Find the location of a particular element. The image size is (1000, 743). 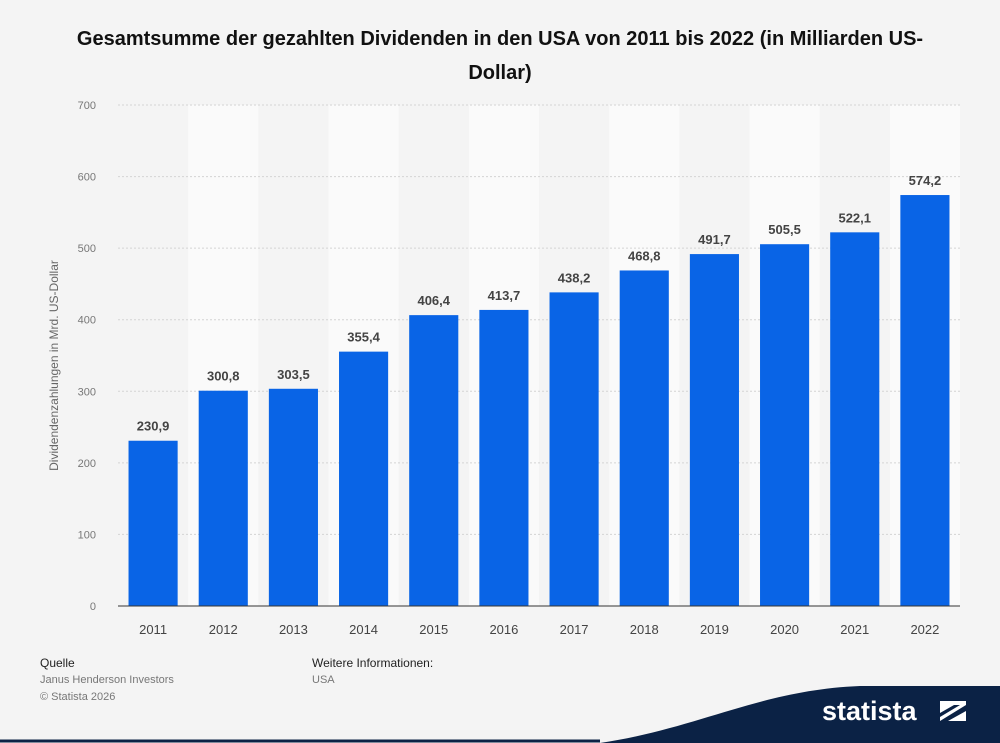

value-label: 438,2 is located at coordinates (574, 277).